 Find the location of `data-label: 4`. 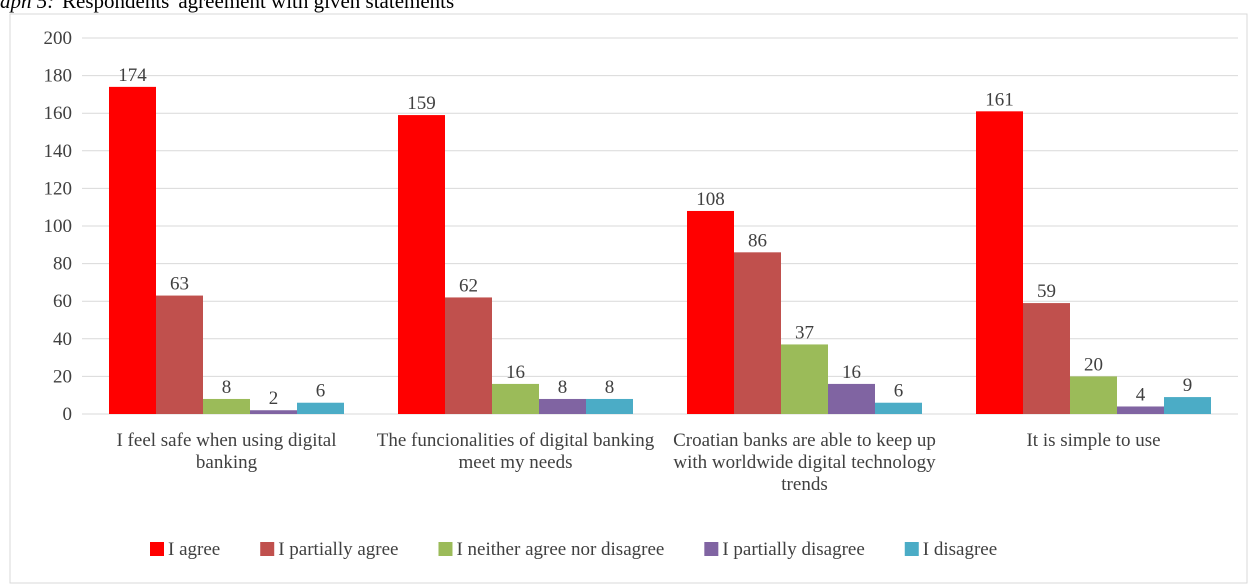

data-label: 4 is located at coordinates (1141, 394).